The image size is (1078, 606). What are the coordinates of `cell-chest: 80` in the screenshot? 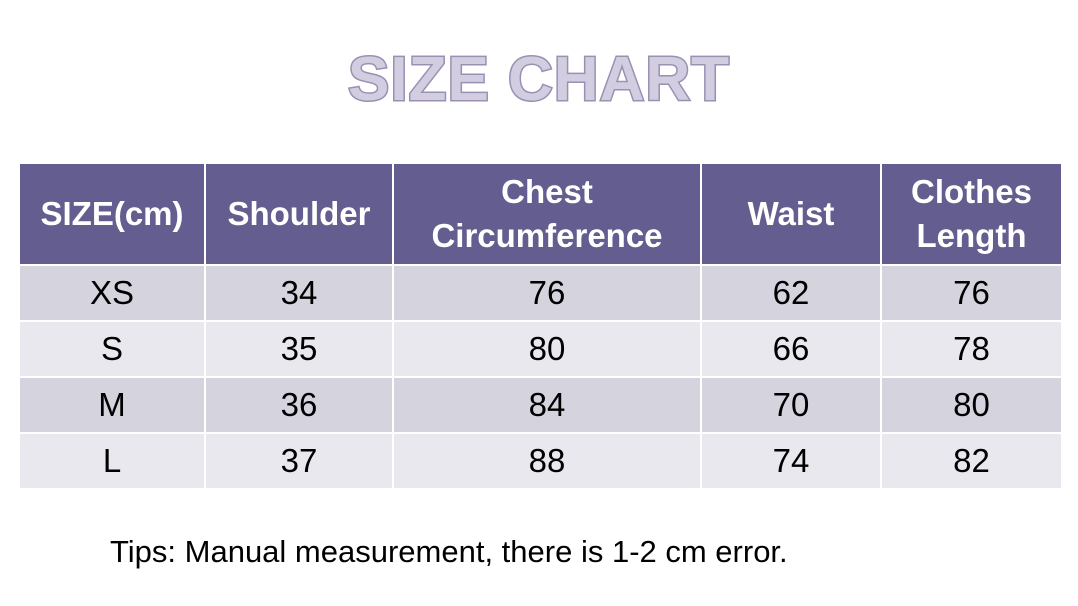 It's located at (547, 349).